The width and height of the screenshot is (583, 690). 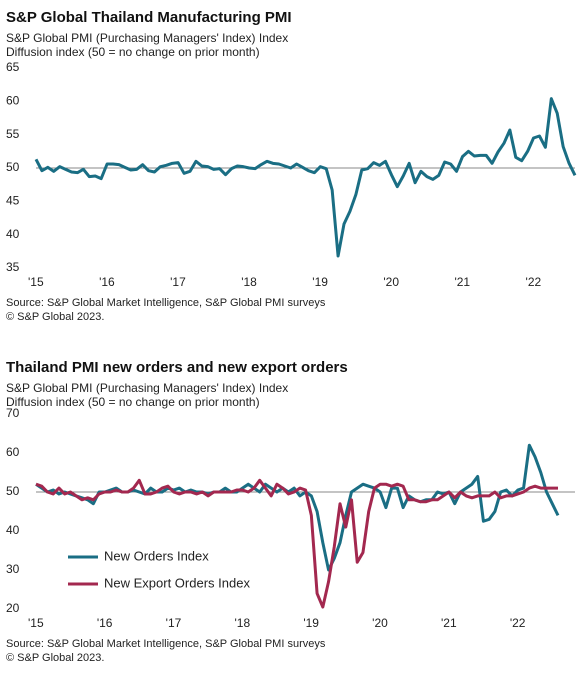 What do you see at coordinates (149, 17) in the screenshot?
I see `chart-title: S&P Global Thailand Manufacturing PMI` at bounding box center [149, 17].